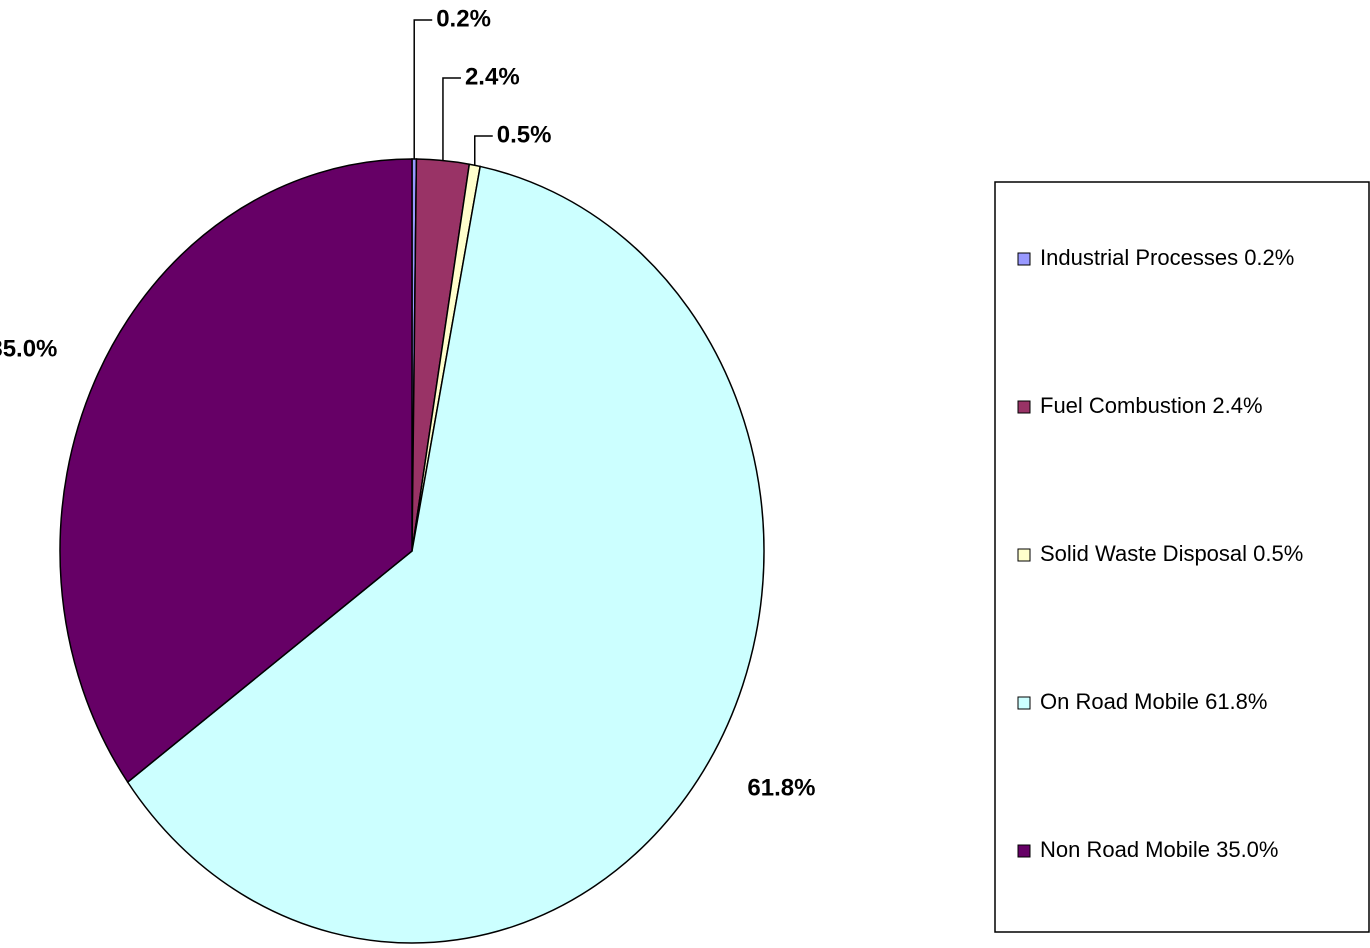 This screenshot has width=1370, height=948. Describe the element at coordinates (524, 134) in the screenshot. I see `value-label: 0.5%` at that location.